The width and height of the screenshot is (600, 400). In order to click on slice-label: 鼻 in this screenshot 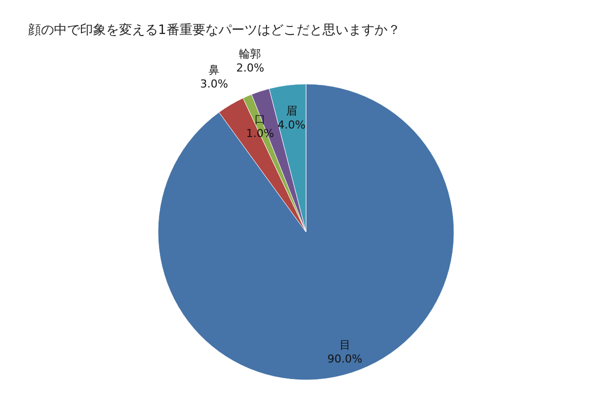, I will do `click(214, 70)`.